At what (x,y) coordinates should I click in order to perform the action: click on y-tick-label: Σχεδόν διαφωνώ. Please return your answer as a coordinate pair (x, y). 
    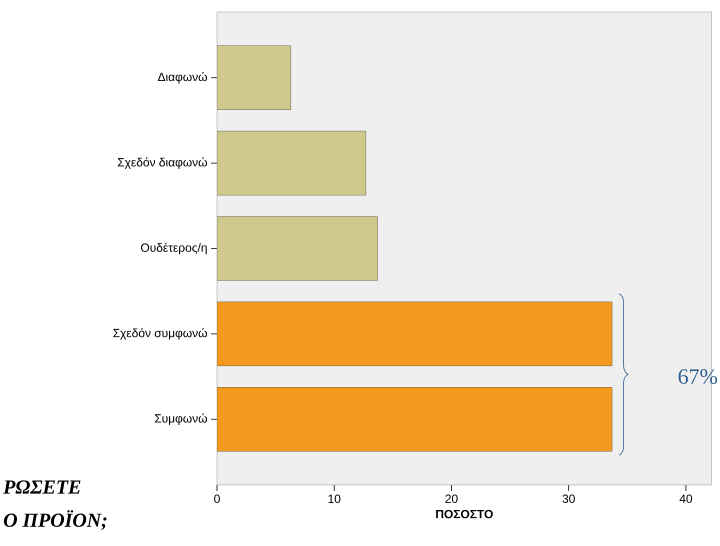
    Looking at the image, I should click on (162, 163).